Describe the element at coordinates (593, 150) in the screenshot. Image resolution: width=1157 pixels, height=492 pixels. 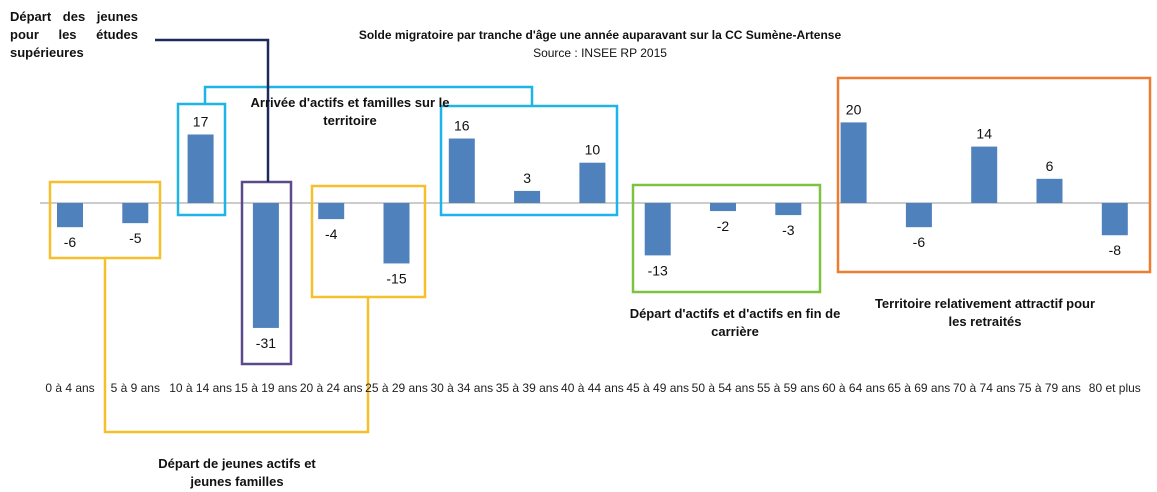
I see `value-label: 10` at that location.